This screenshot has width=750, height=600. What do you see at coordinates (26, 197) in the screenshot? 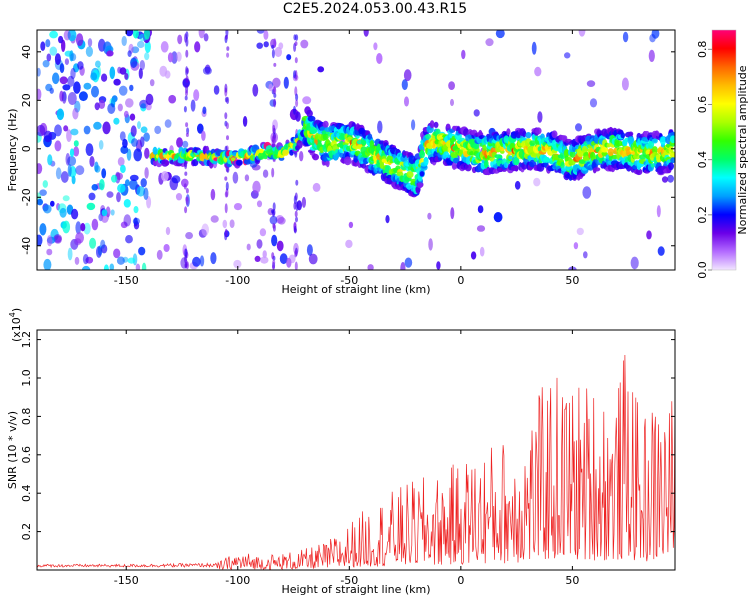
I see `y-tick-label: -20` at bounding box center [26, 197].